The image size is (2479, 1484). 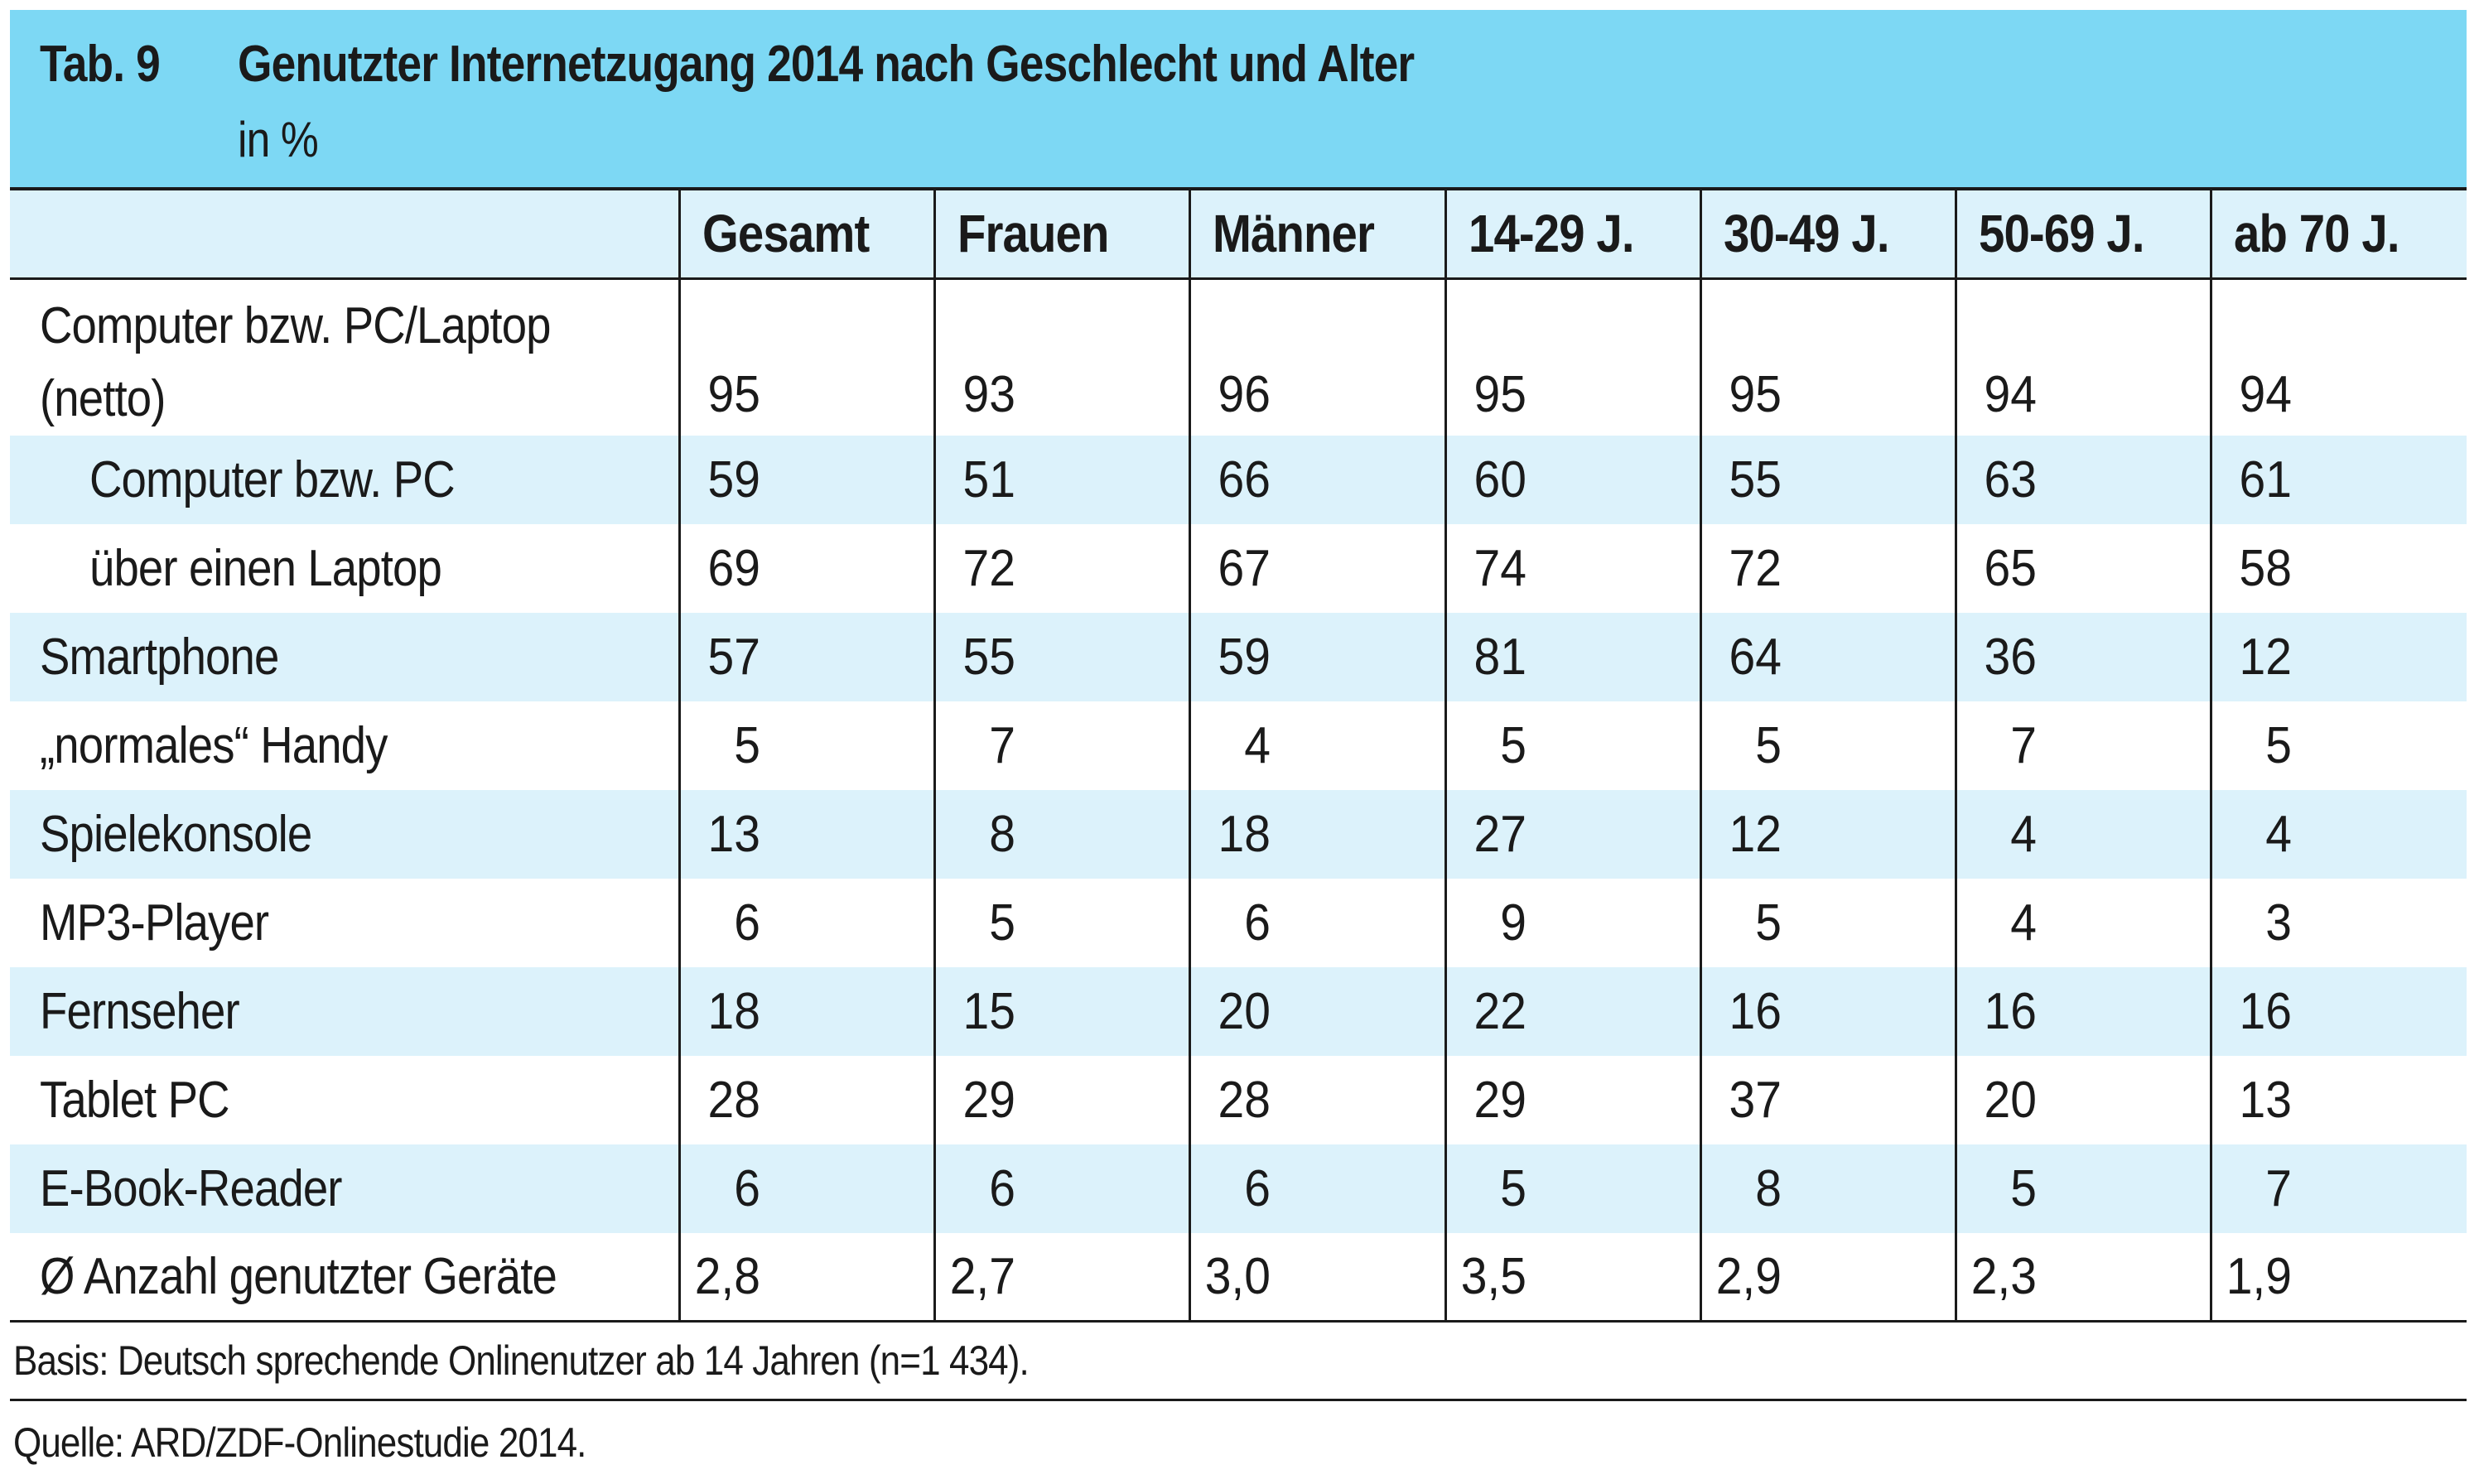 What do you see at coordinates (2338, 479) in the screenshot?
I see `table-cell: 61` at bounding box center [2338, 479].